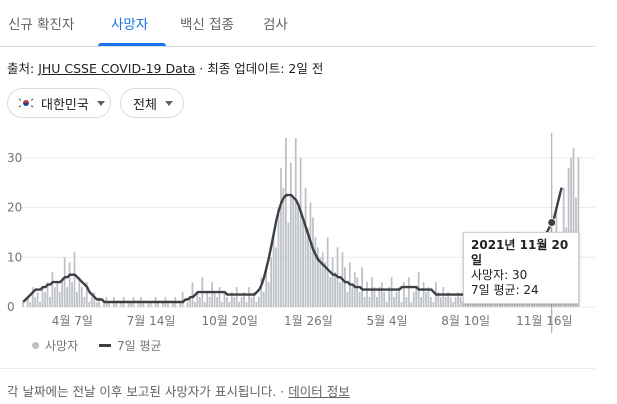  I want to click on data-info-link: 데이터 정보, so click(319, 391).